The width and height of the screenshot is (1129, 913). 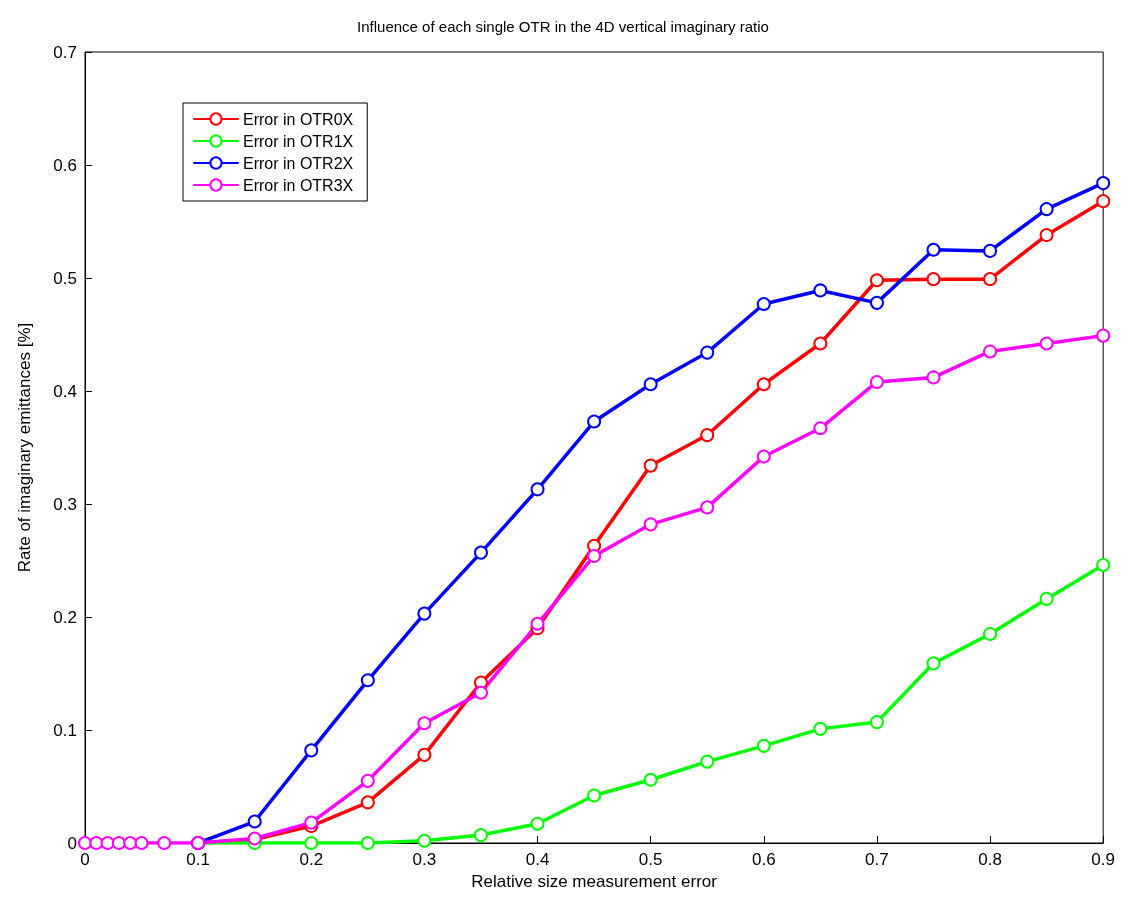 What do you see at coordinates (65, 278) in the screenshot?
I see `y-tick-label: 0.5` at bounding box center [65, 278].